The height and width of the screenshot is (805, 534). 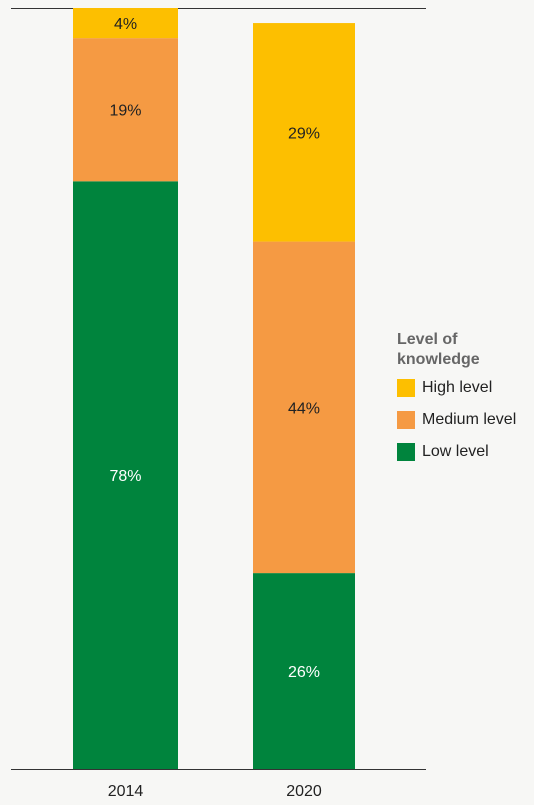 I want to click on data-label-medium-level-2020: 44%, so click(x=304, y=408).